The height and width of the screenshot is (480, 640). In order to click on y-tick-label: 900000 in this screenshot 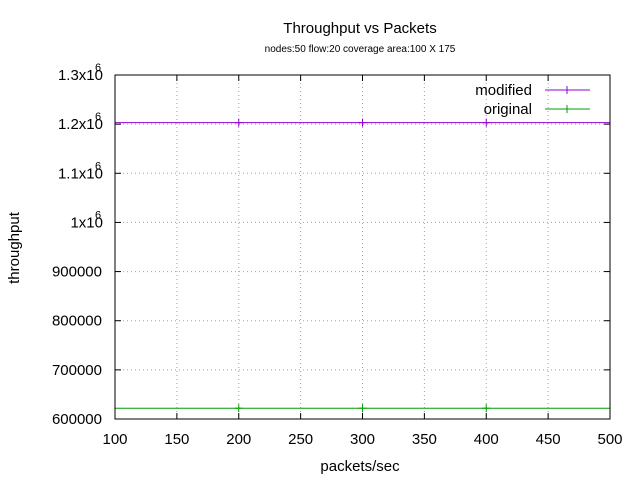, I will do `click(77, 272)`.